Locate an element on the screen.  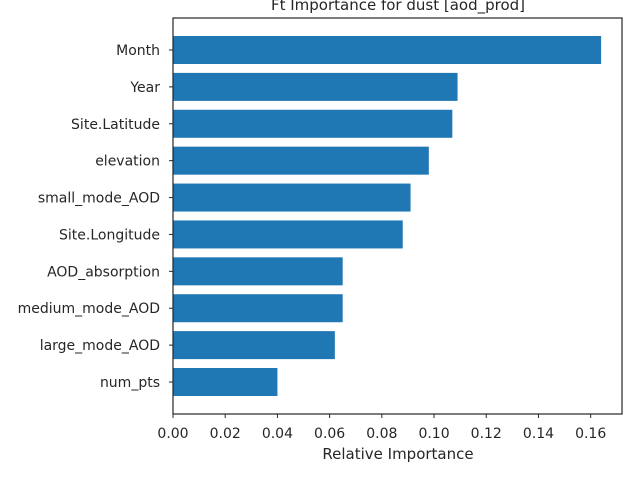
y-tick-label: Site.Latitude is located at coordinates (115, 125).